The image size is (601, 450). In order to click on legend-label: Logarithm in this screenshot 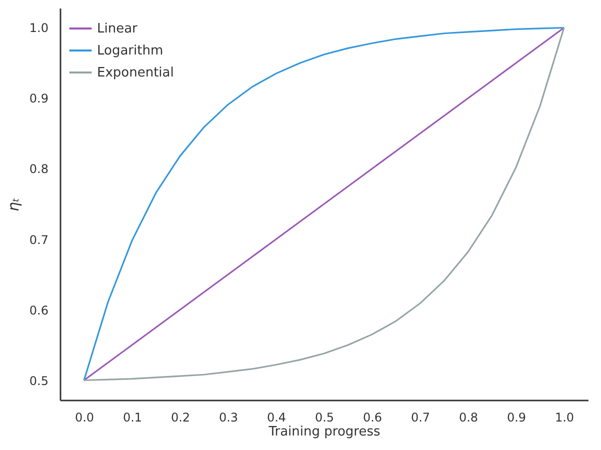, I will do `click(130, 51)`.